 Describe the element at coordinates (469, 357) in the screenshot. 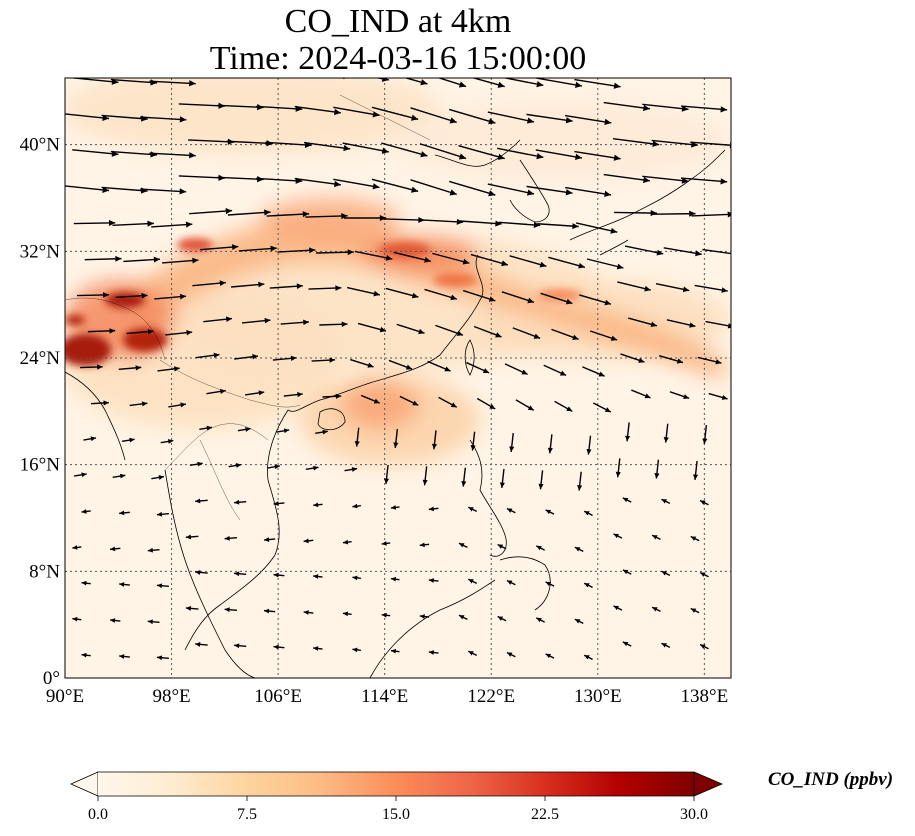

I see `taiwan-coastline` at that location.